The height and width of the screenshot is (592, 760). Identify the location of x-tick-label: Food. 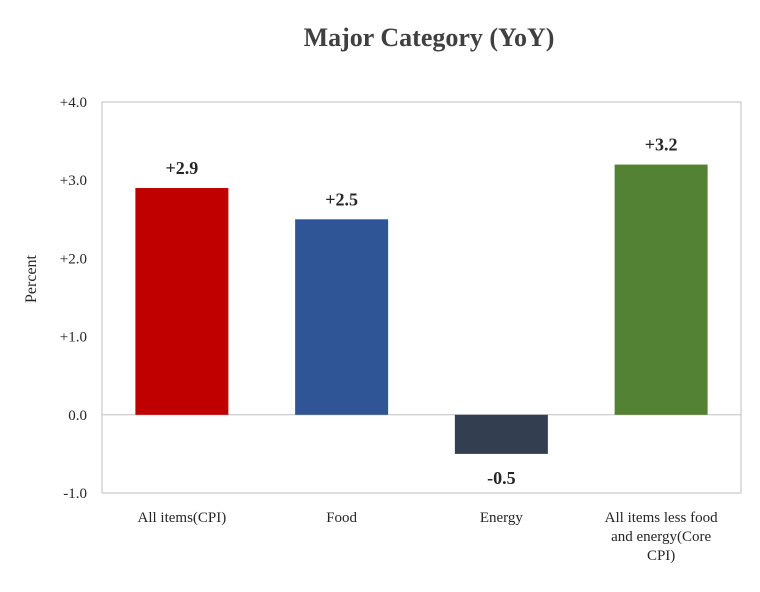
(341, 518).